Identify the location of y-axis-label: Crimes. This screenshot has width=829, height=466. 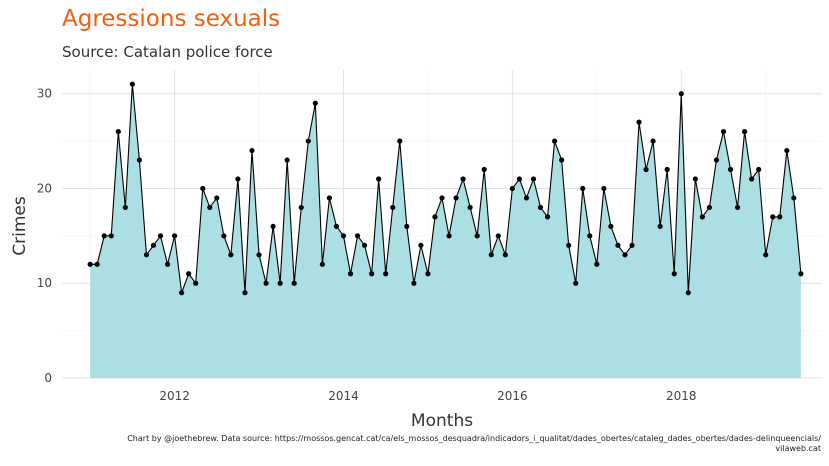
(20, 226).